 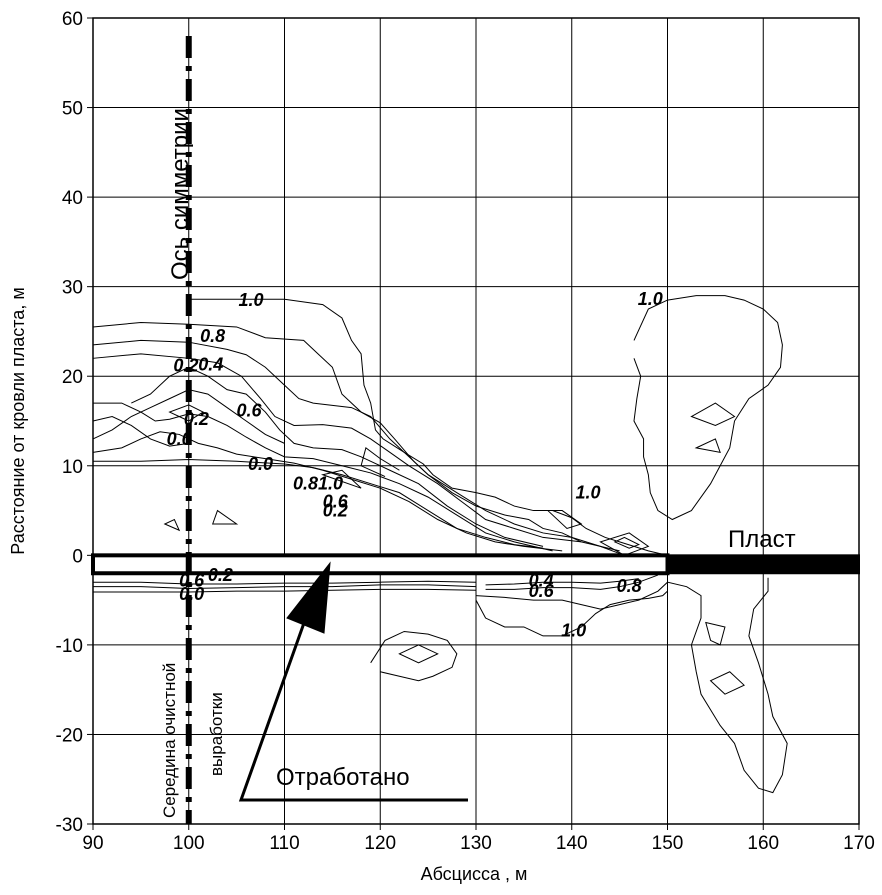 I want to click on x-tick-label: 120, so click(x=380, y=843).